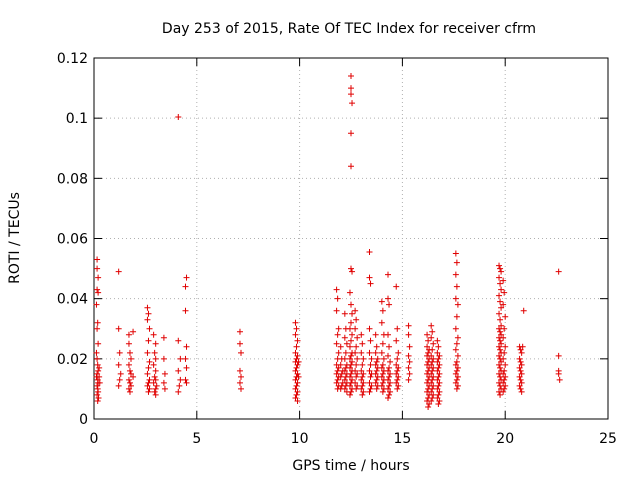 This screenshot has width=640, height=480. I want to click on y-tick-label: 0.02, so click(72, 360).